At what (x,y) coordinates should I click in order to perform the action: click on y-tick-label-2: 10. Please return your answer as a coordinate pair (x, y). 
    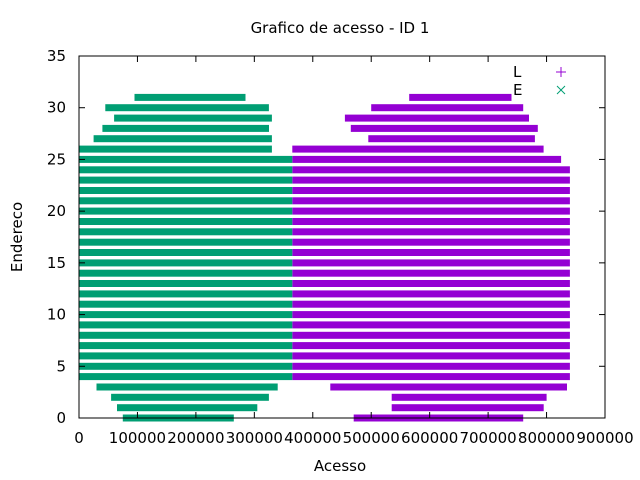
    Looking at the image, I should click on (56, 315).